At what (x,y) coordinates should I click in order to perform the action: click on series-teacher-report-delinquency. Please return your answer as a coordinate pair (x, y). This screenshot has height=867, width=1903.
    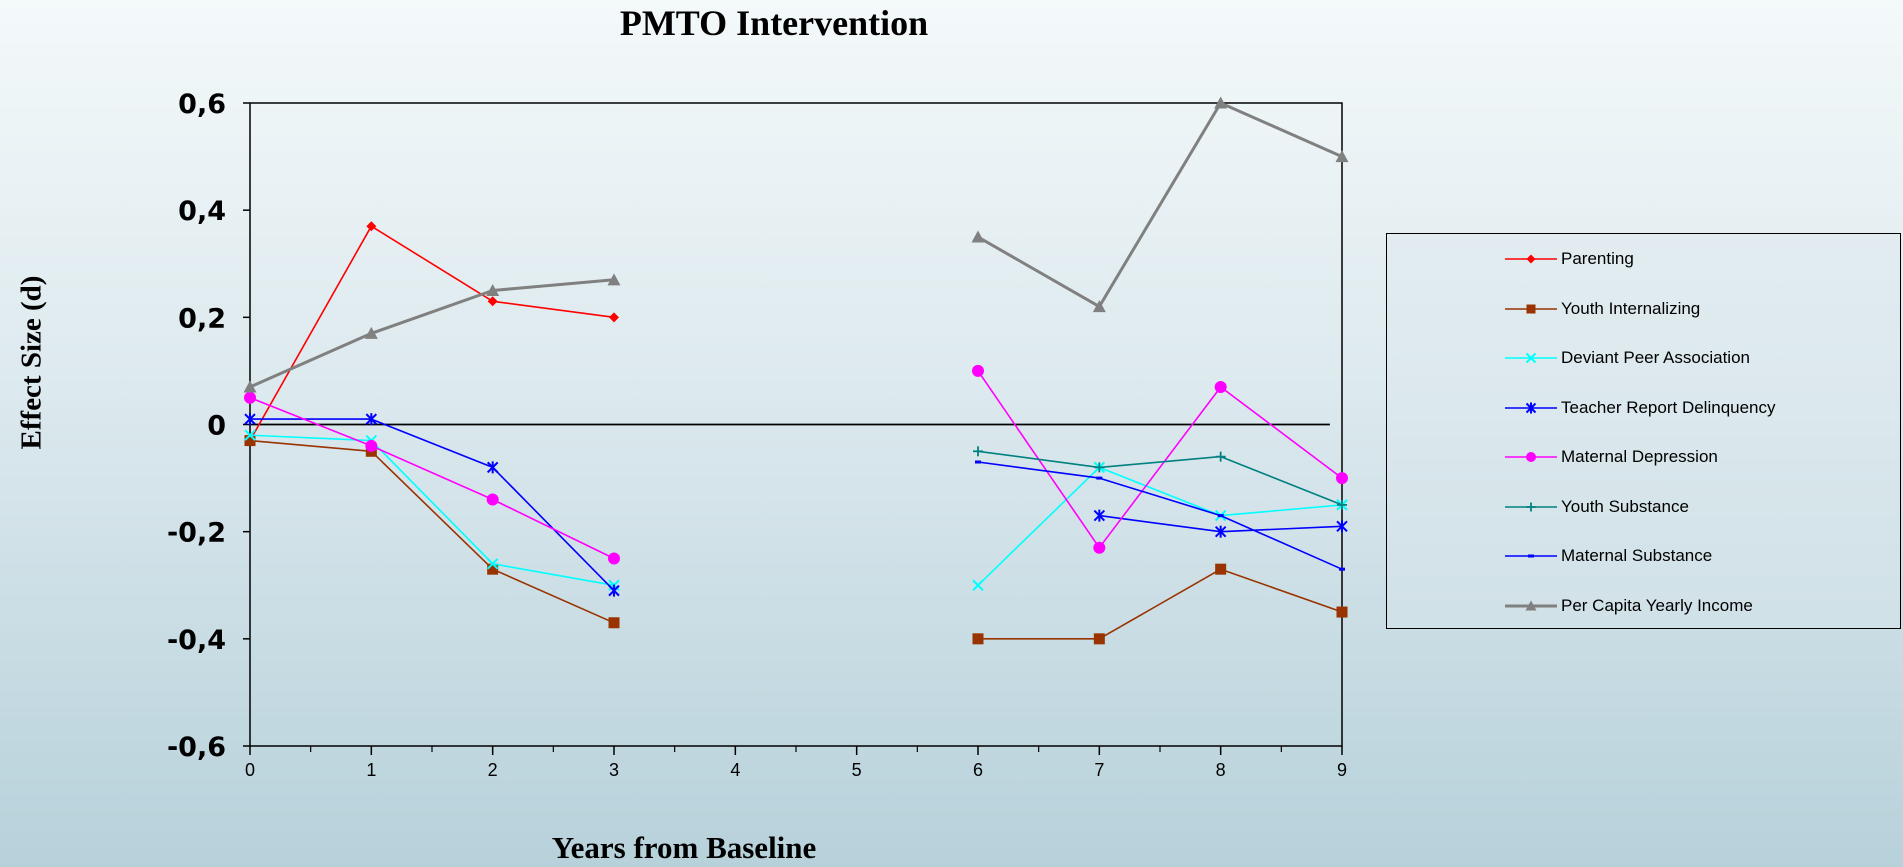
    Looking at the image, I should click on (796, 505).